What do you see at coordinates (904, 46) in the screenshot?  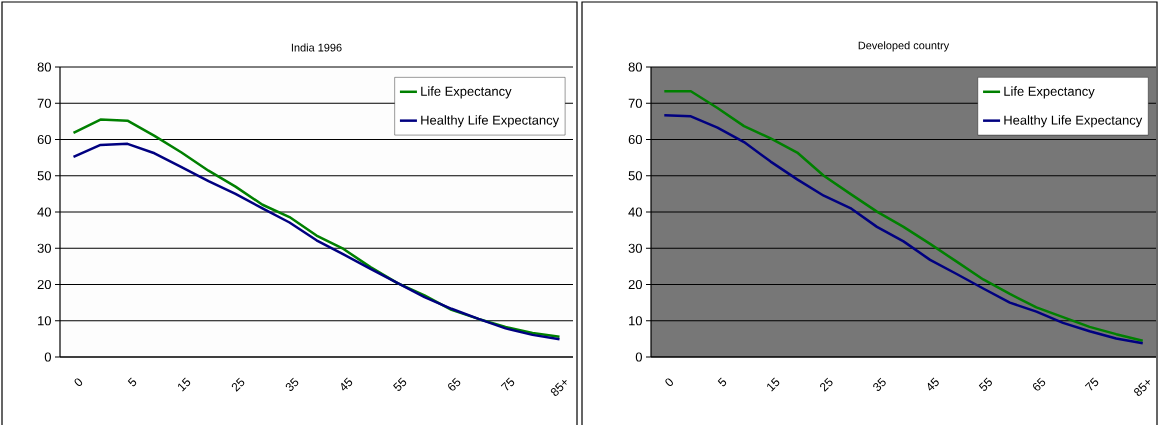 I see `chart-title: Developed country` at bounding box center [904, 46].